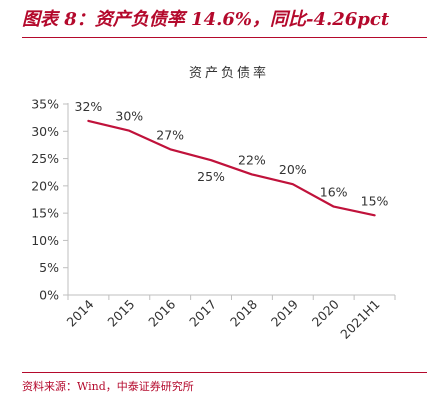 The image size is (434, 402). I want to click on data-label: 16%, so click(334, 192).